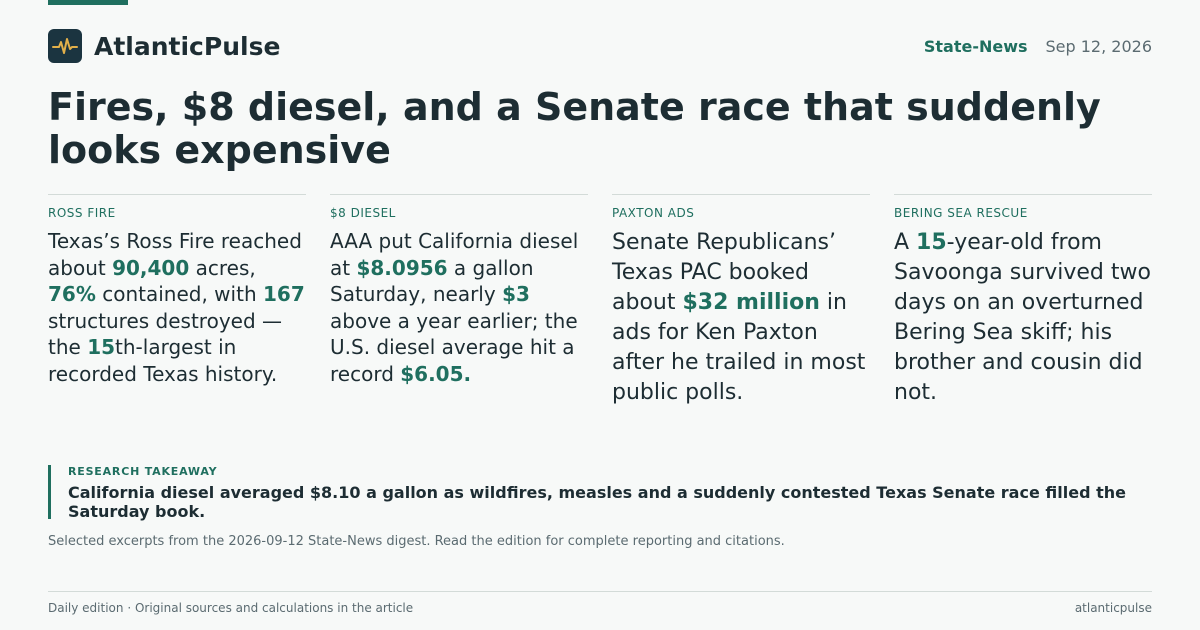 The image size is (1200, 630). Describe the element at coordinates (1113, 607) in the screenshot. I see `footer-brand-link: atlanticpulse` at that location.